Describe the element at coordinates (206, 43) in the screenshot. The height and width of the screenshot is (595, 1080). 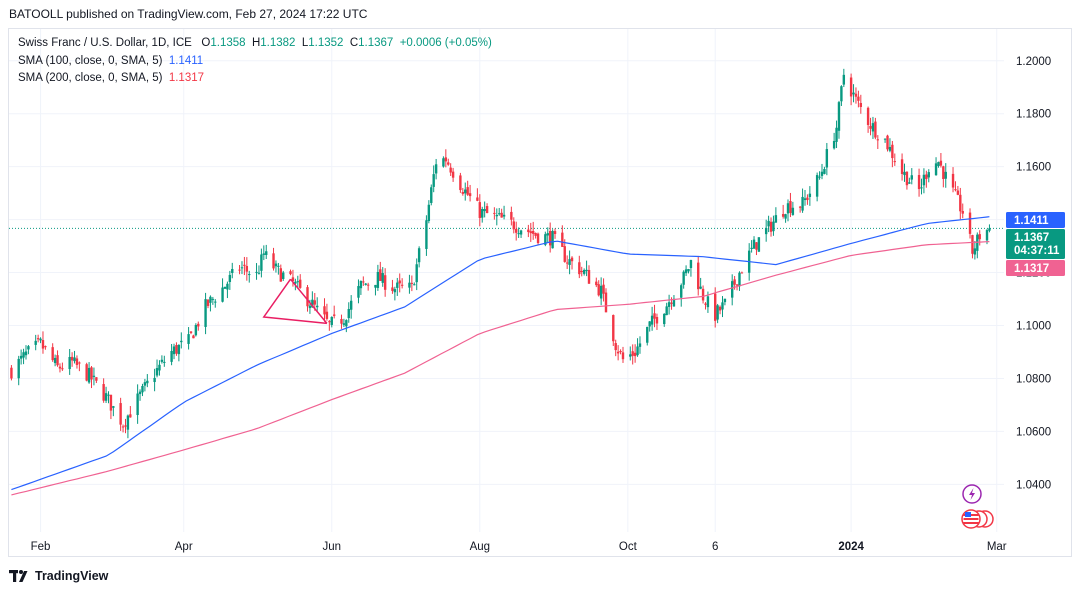
I see `legend-open-label: O` at that location.